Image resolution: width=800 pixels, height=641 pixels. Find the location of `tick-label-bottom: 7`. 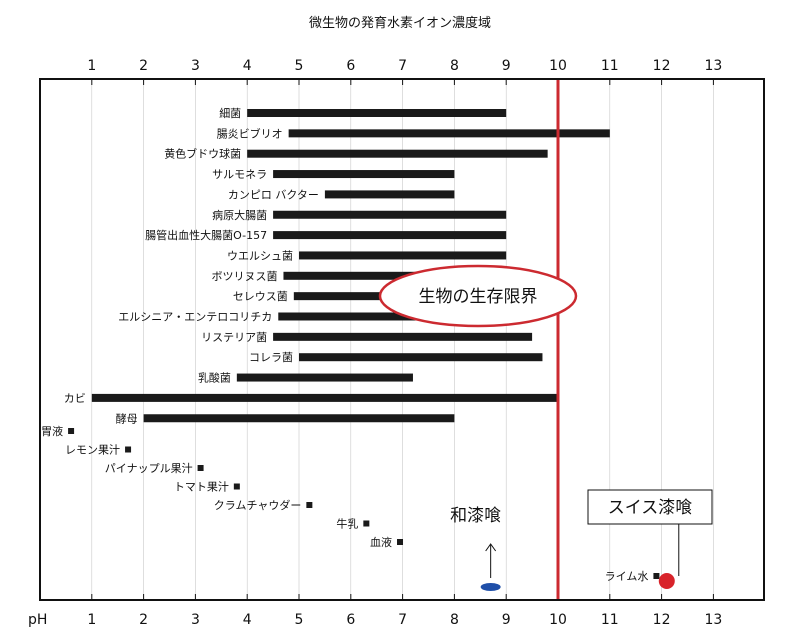

tick-label-bottom: 7 is located at coordinates (402, 620).